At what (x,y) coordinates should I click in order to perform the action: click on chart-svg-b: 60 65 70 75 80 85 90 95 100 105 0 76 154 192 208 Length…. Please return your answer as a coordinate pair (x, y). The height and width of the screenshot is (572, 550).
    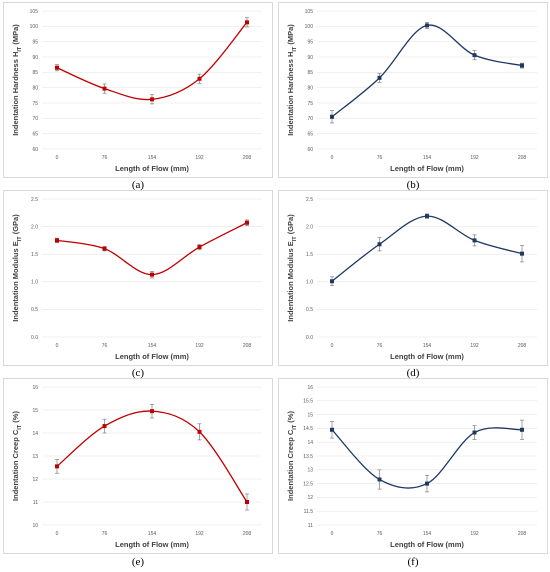
    Looking at the image, I should click on (411, 91).